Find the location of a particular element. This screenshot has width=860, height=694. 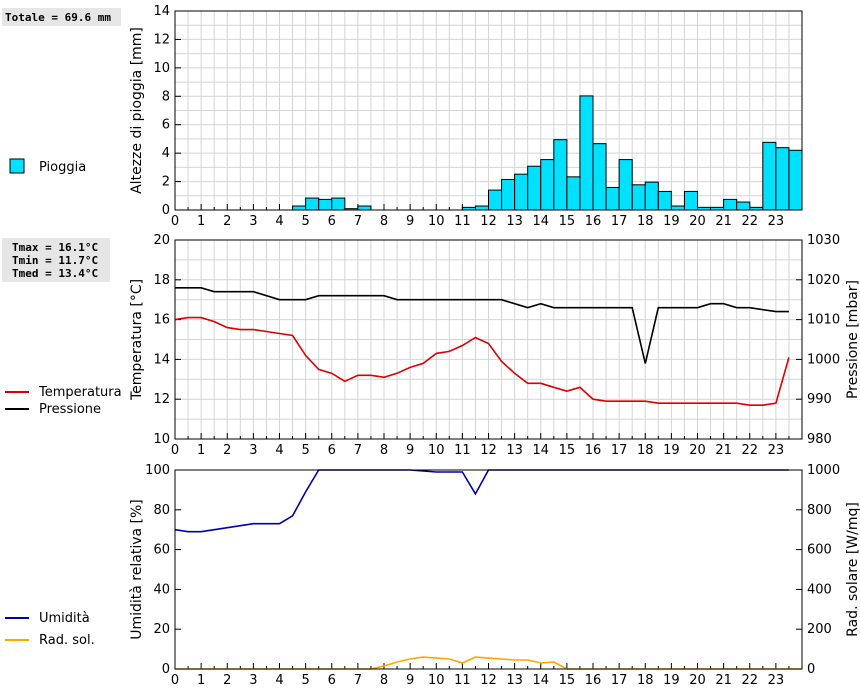

y-tick-label: 4 is located at coordinates (166, 153).